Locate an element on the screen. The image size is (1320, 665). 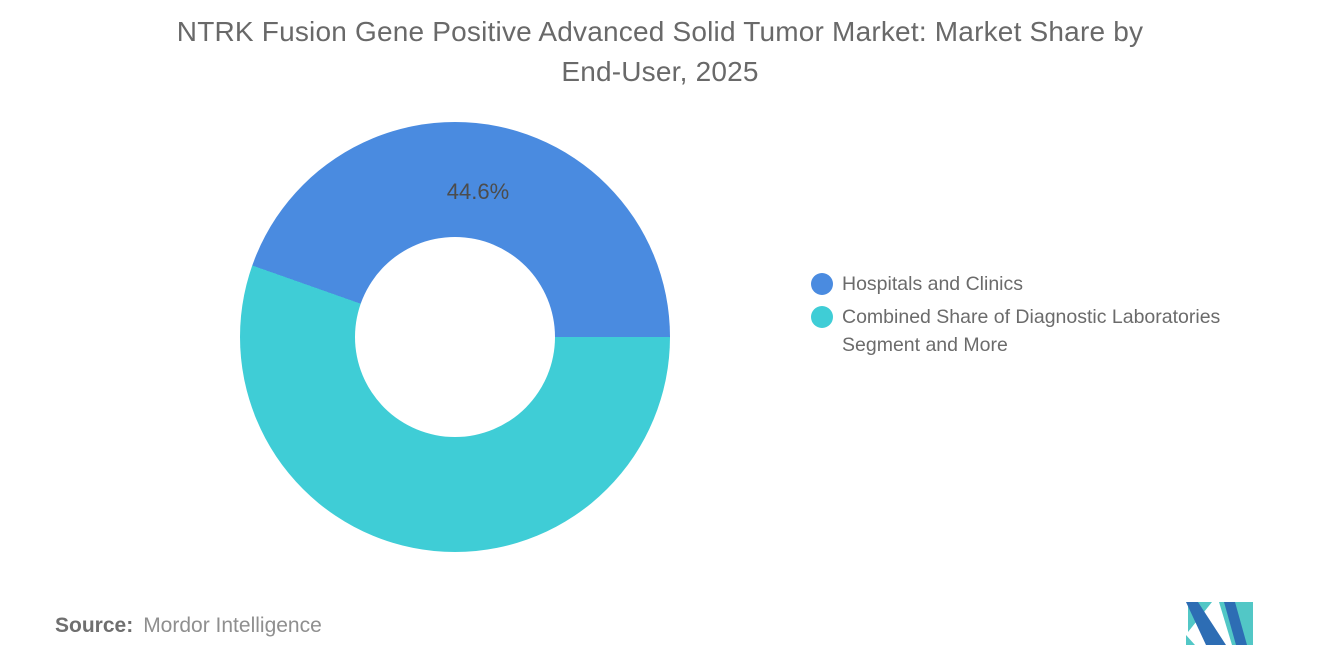
donut-hole is located at coordinates (455, 337).